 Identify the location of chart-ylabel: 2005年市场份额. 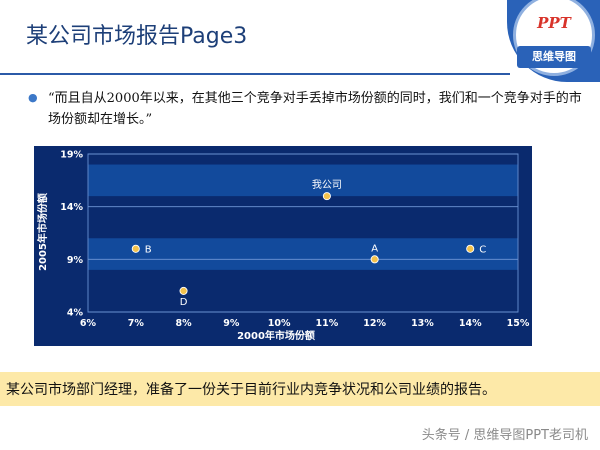
(42, 232).